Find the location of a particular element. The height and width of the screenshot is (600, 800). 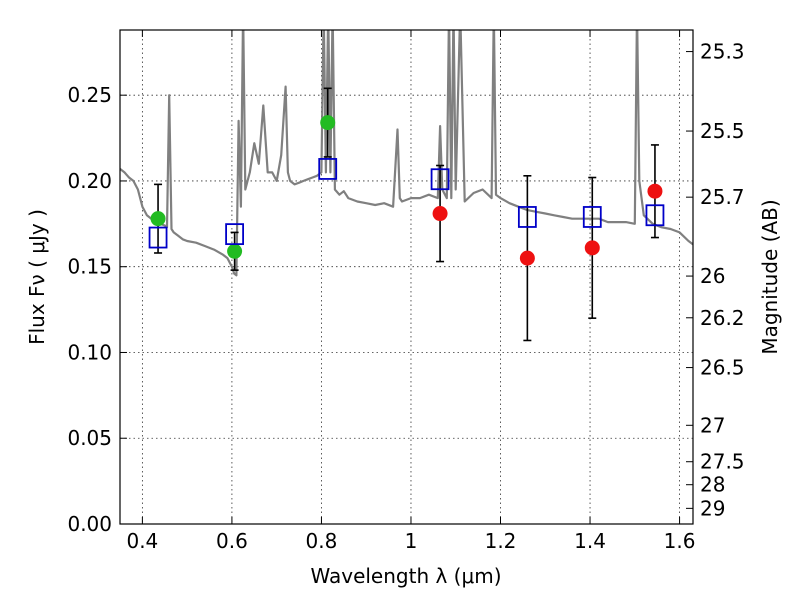

x-axis-label: Wavelength λ (μm) is located at coordinates (405, 576).